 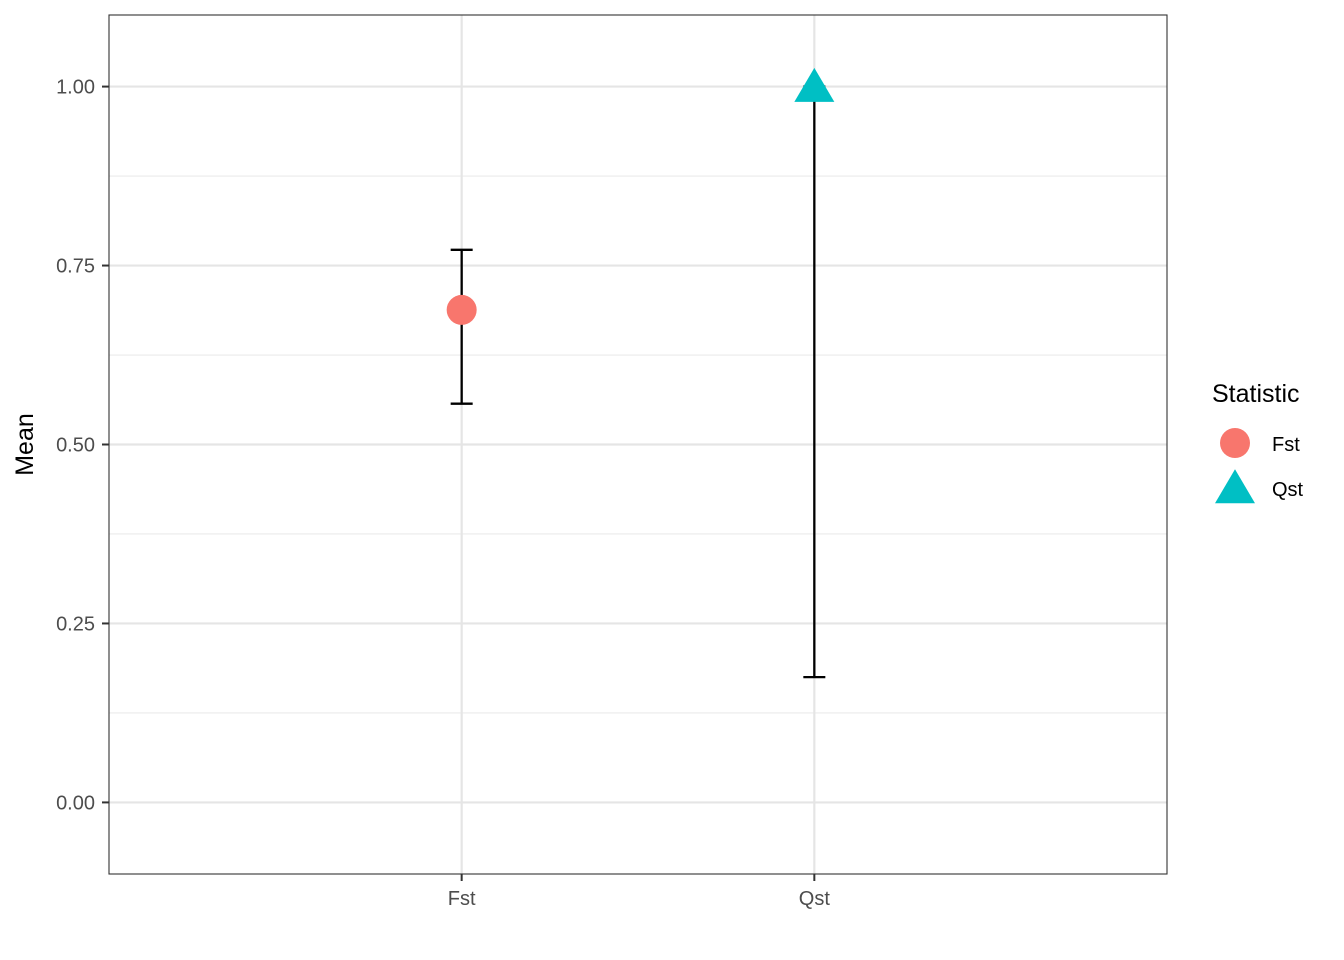 I want to click on y-axis: 0.00 0.25 0.50 0.75 1.00, so click(x=82, y=445).